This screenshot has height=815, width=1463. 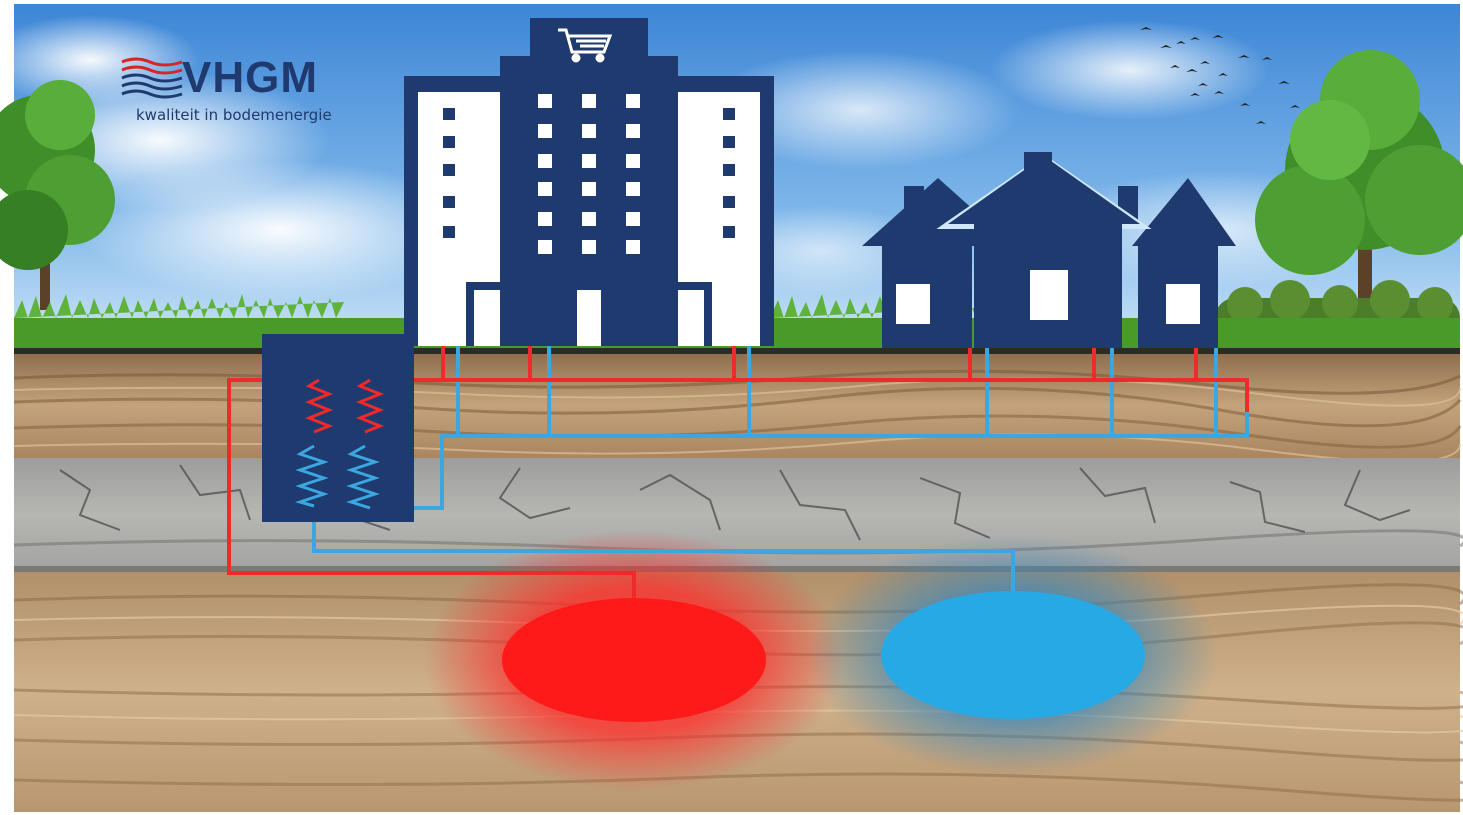 I want to click on logo-waves-icon, so click(x=152, y=78).